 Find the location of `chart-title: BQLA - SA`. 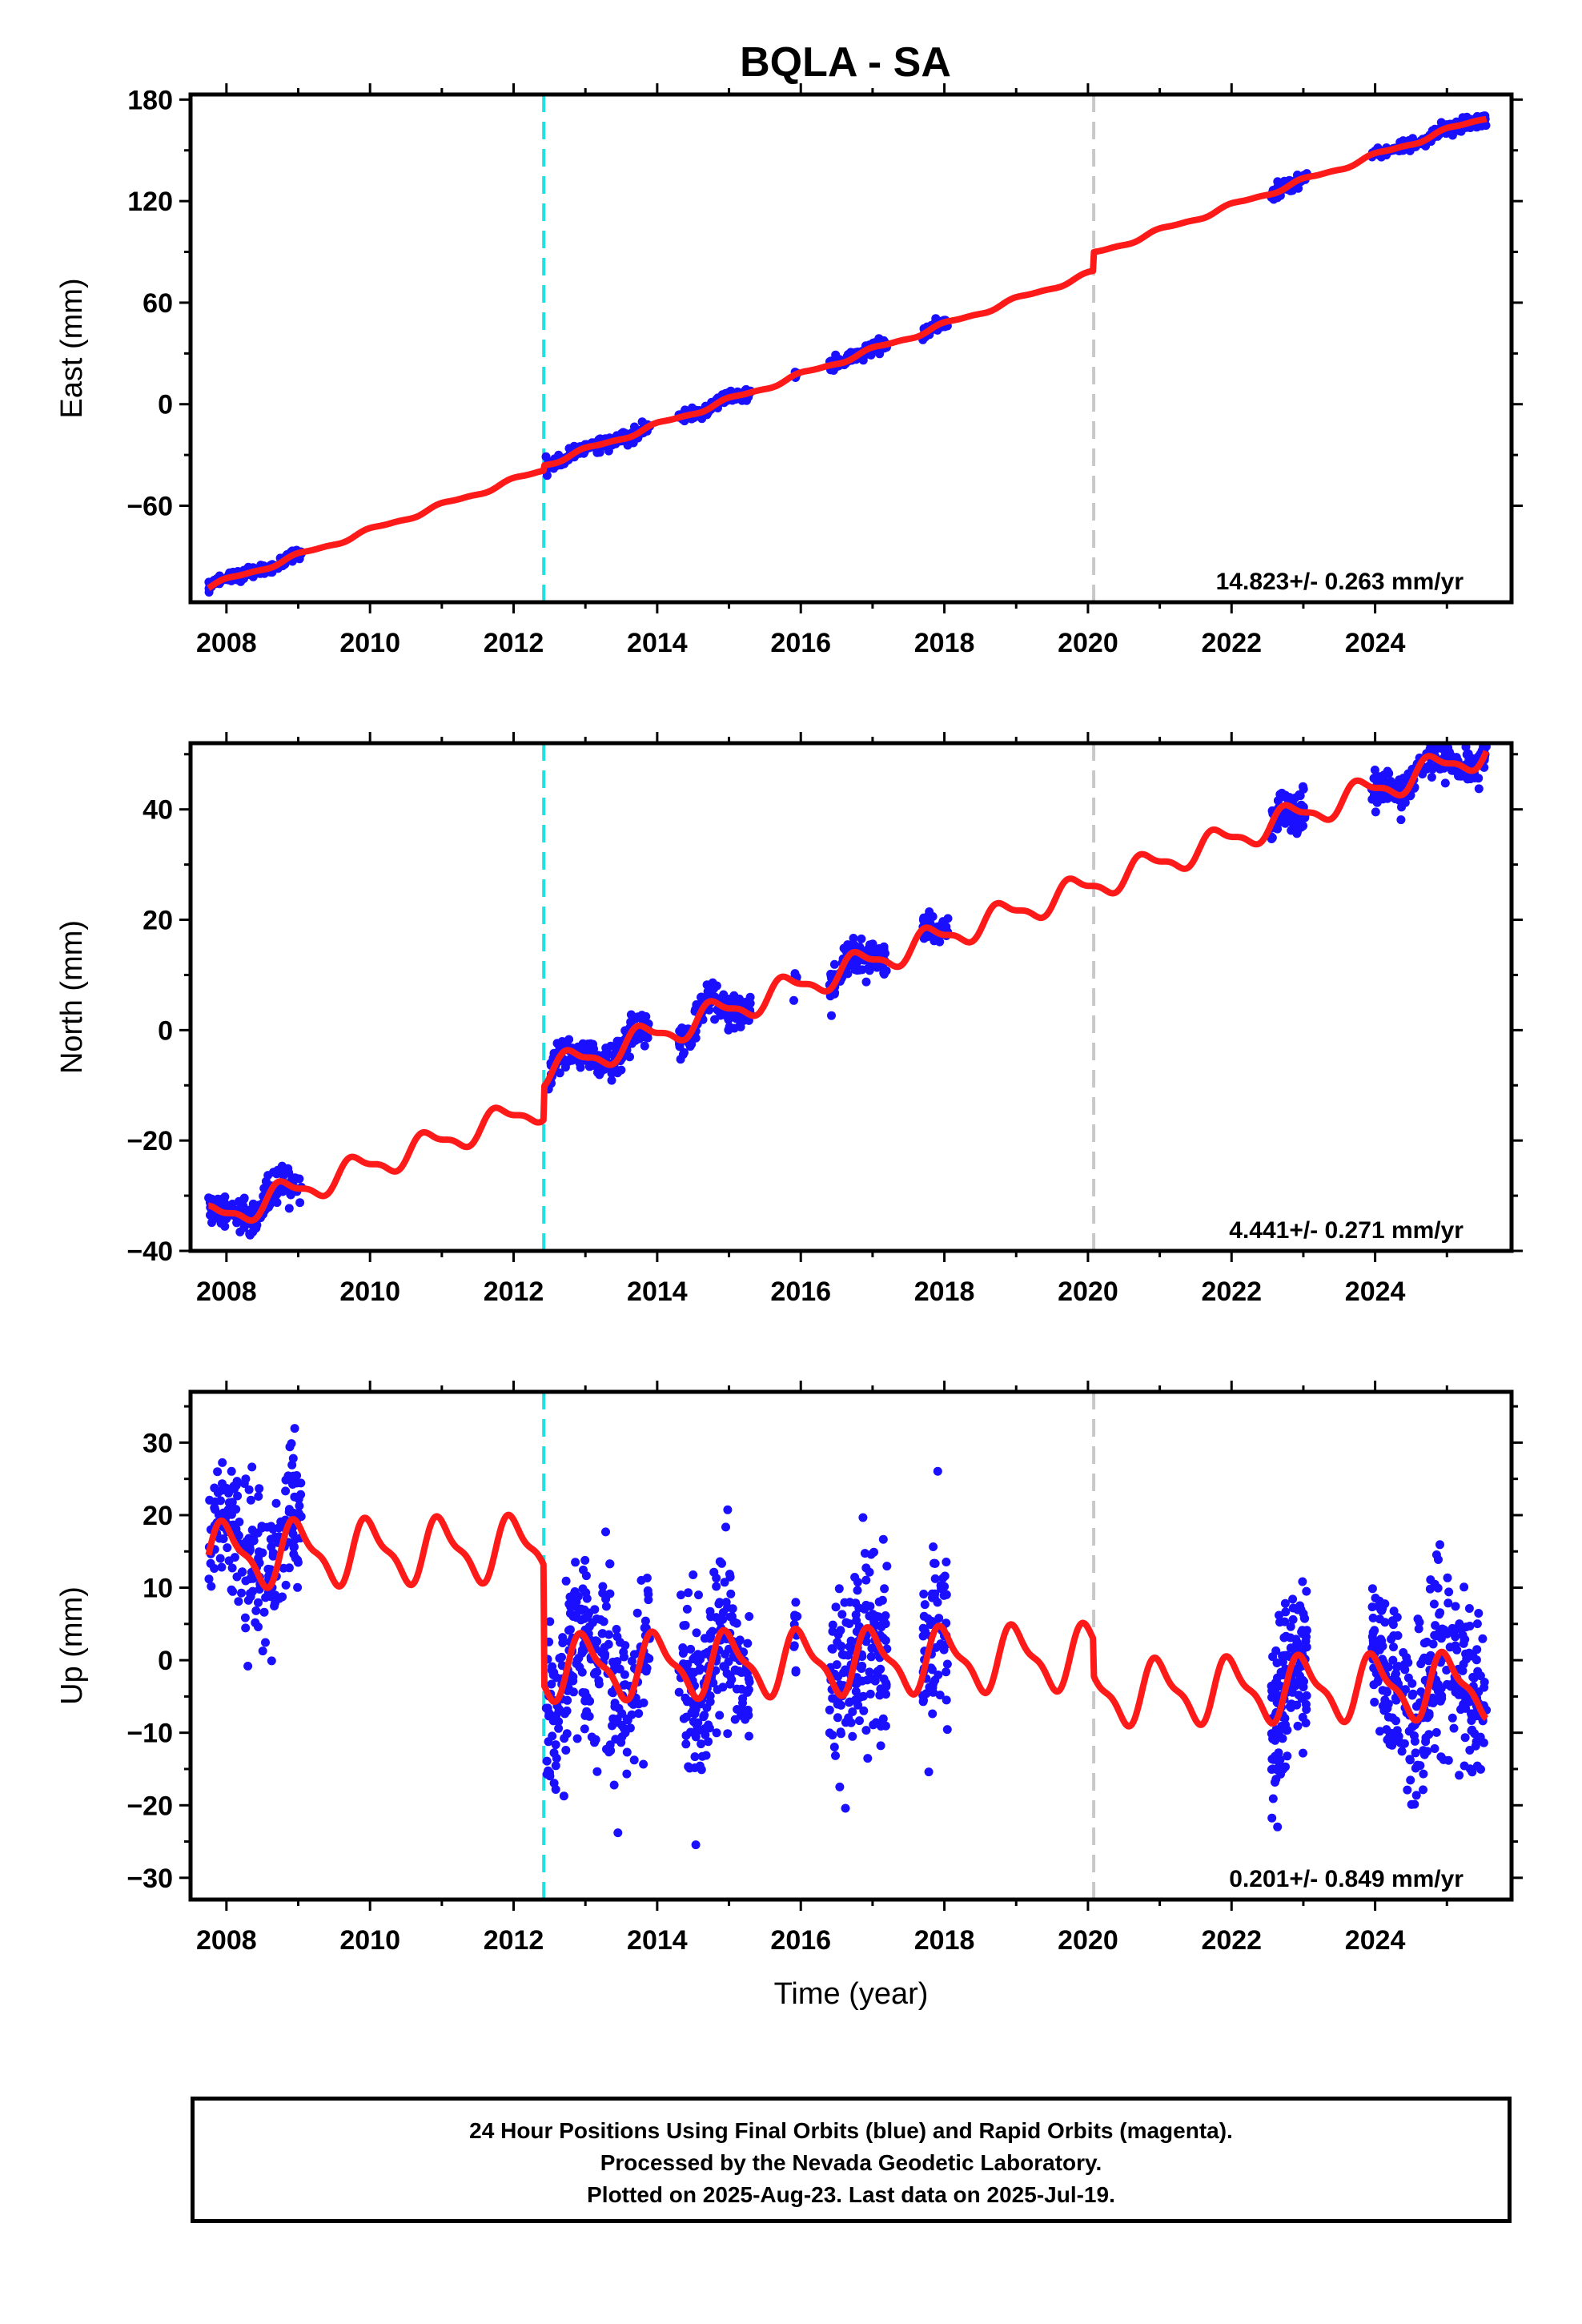

chart-title: BQLA - SA is located at coordinates (846, 62).